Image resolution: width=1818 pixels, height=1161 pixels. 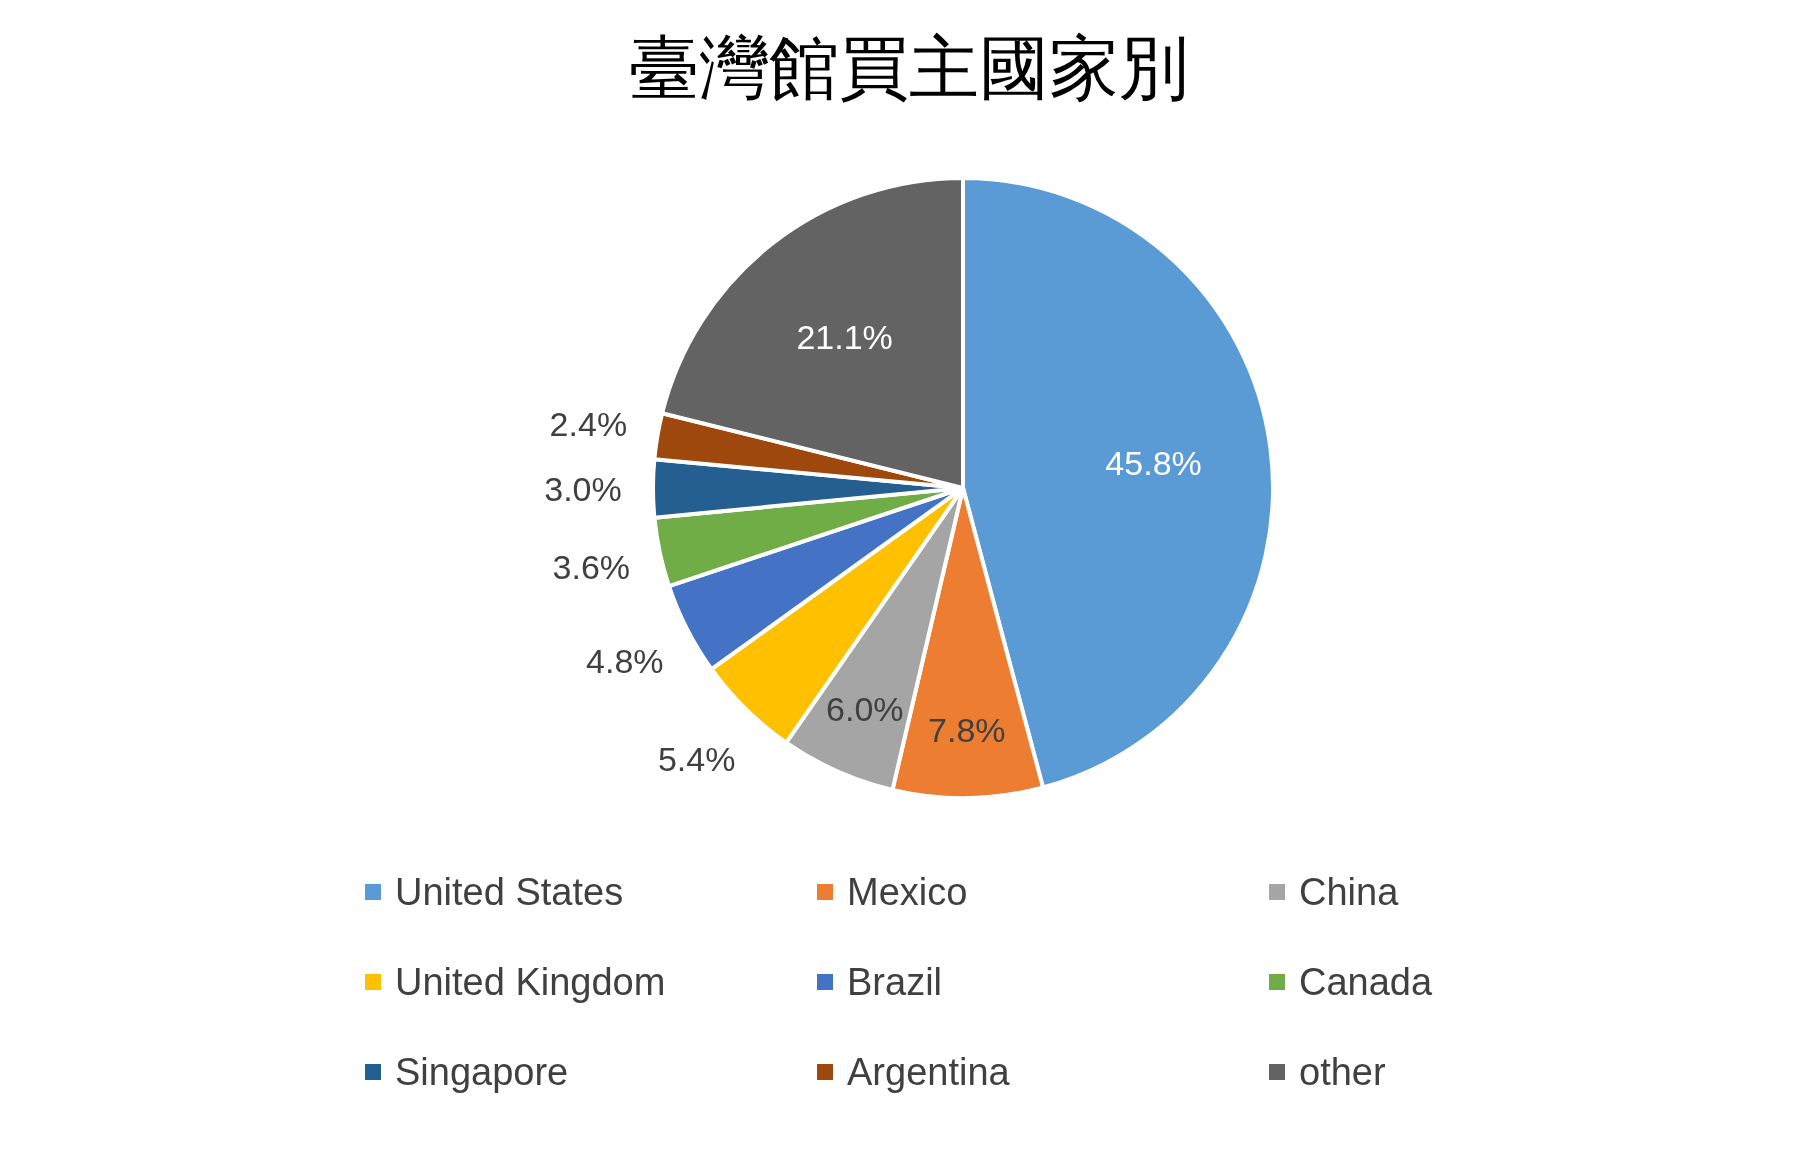 I want to click on legend-label: other, so click(x=1342, y=1072).